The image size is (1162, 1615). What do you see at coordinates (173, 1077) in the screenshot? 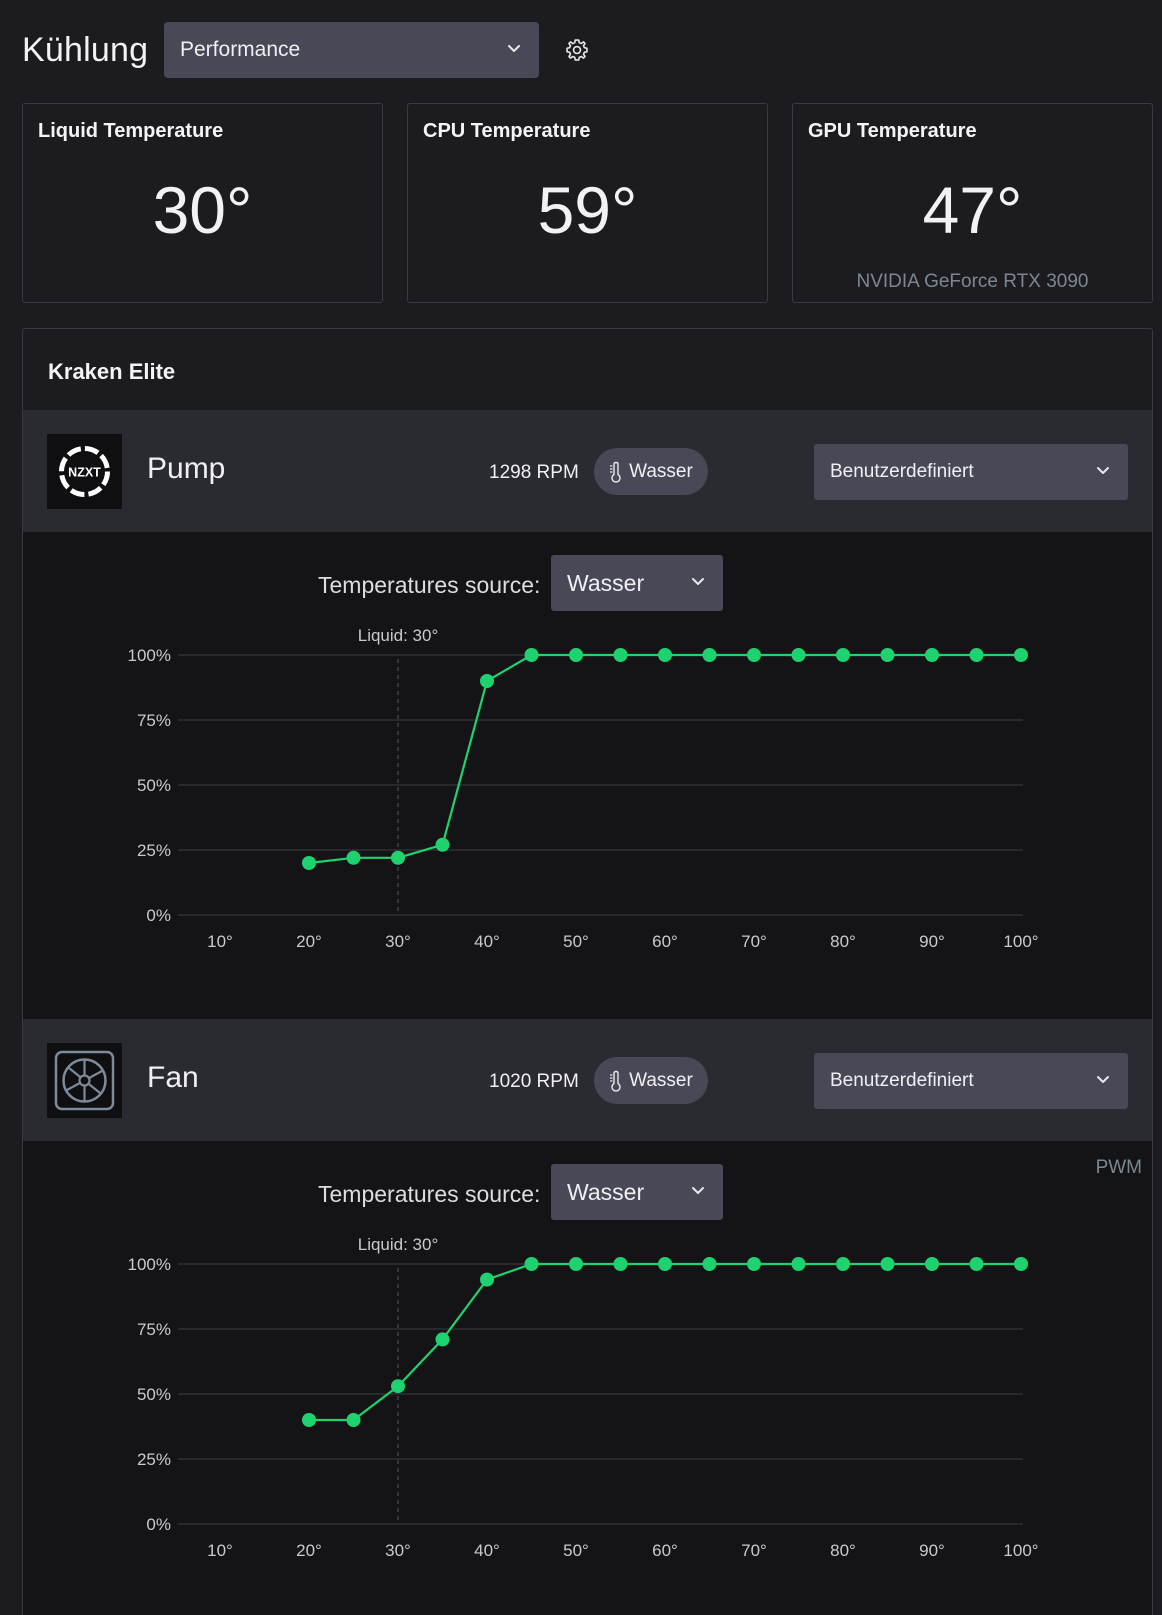
I see `device-name: Fan` at bounding box center [173, 1077].